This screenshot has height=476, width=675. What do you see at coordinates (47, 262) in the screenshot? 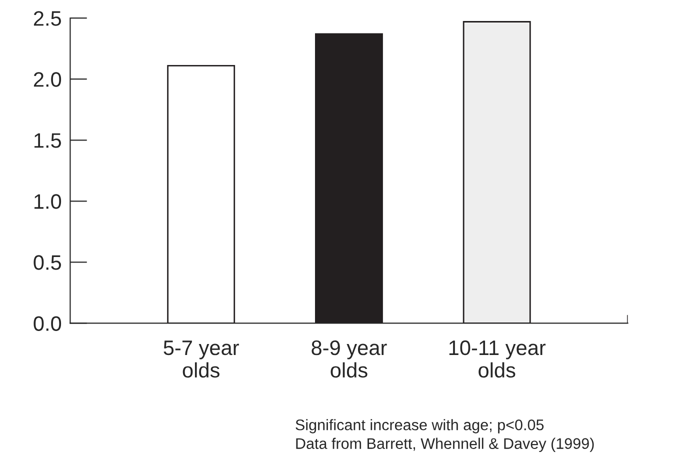
I see `y-tick-label: 0.5` at bounding box center [47, 262].